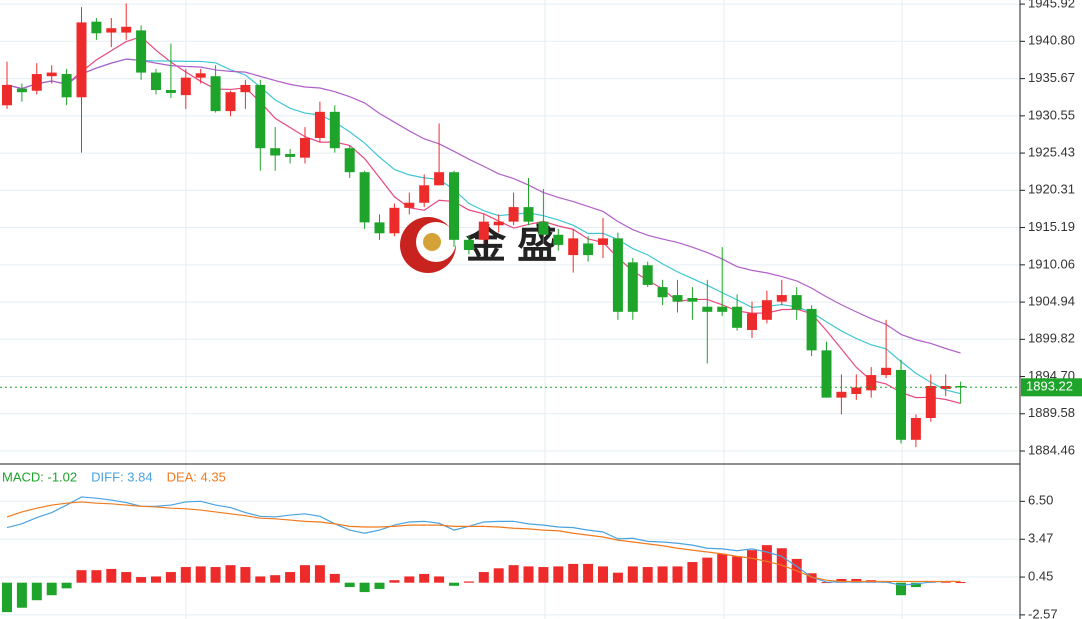  I want to click on y-tick-label: 1910.06, so click(1051, 263).